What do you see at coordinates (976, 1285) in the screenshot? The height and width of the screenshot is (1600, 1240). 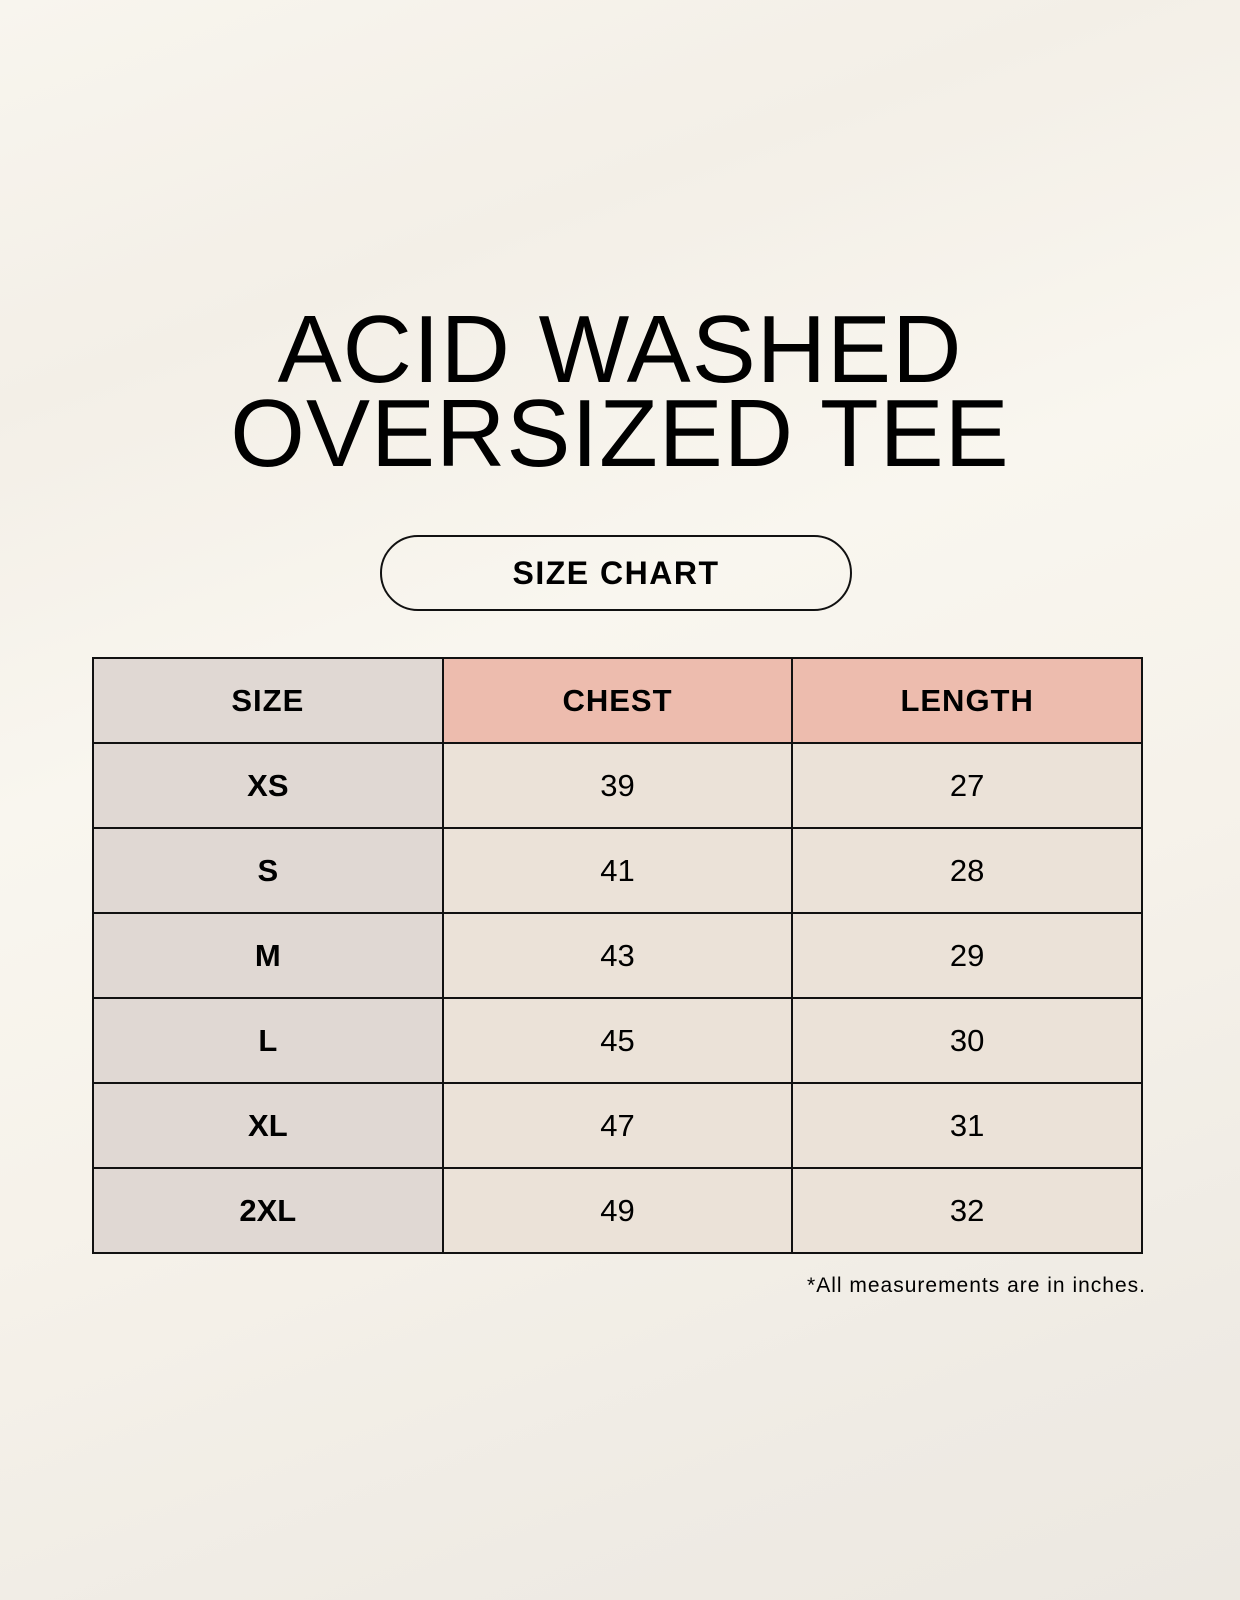 I see `measurement-note: *All measurements are in inches.` at bounding box center [976, 1285].